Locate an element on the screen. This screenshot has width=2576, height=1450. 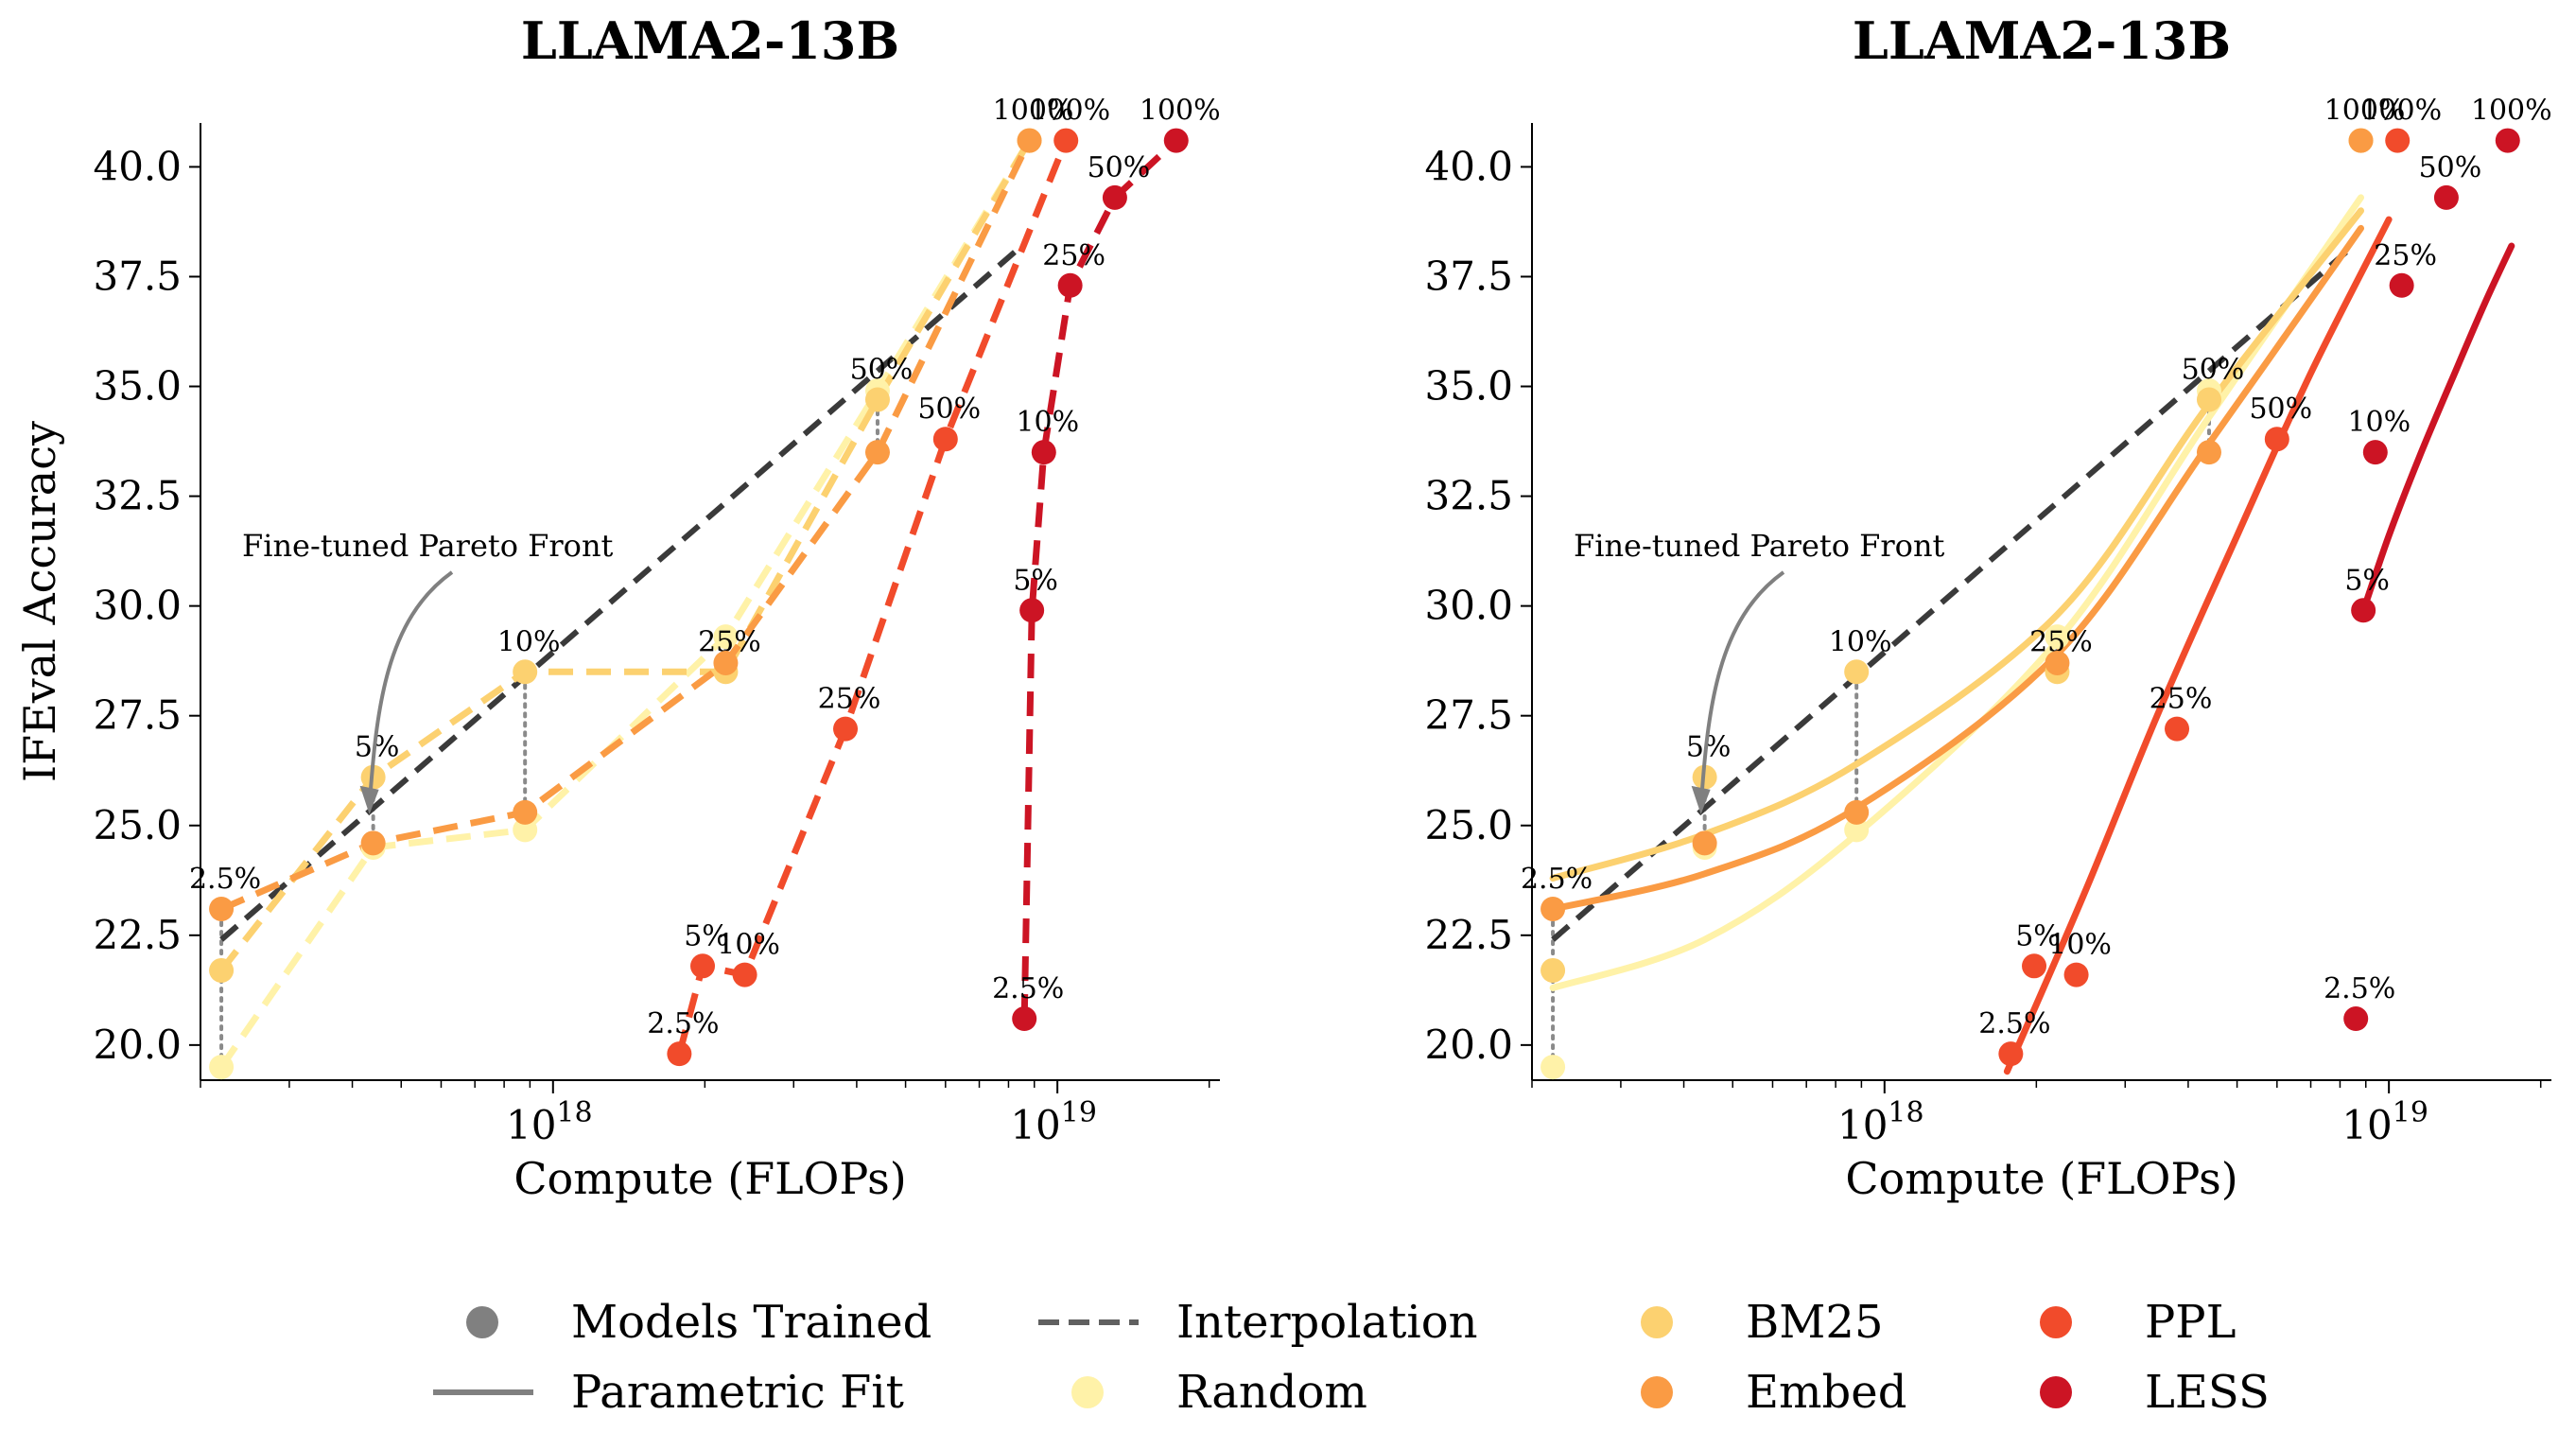
data-label-less: 5% is located at coordinates (2367, 580).